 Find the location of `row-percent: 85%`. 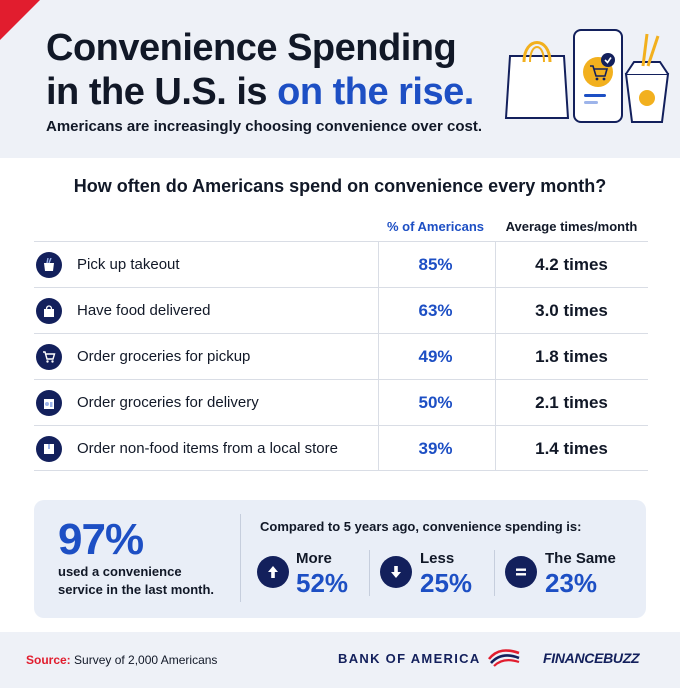

row-percent: 85% is located at coordinates (435, 264).